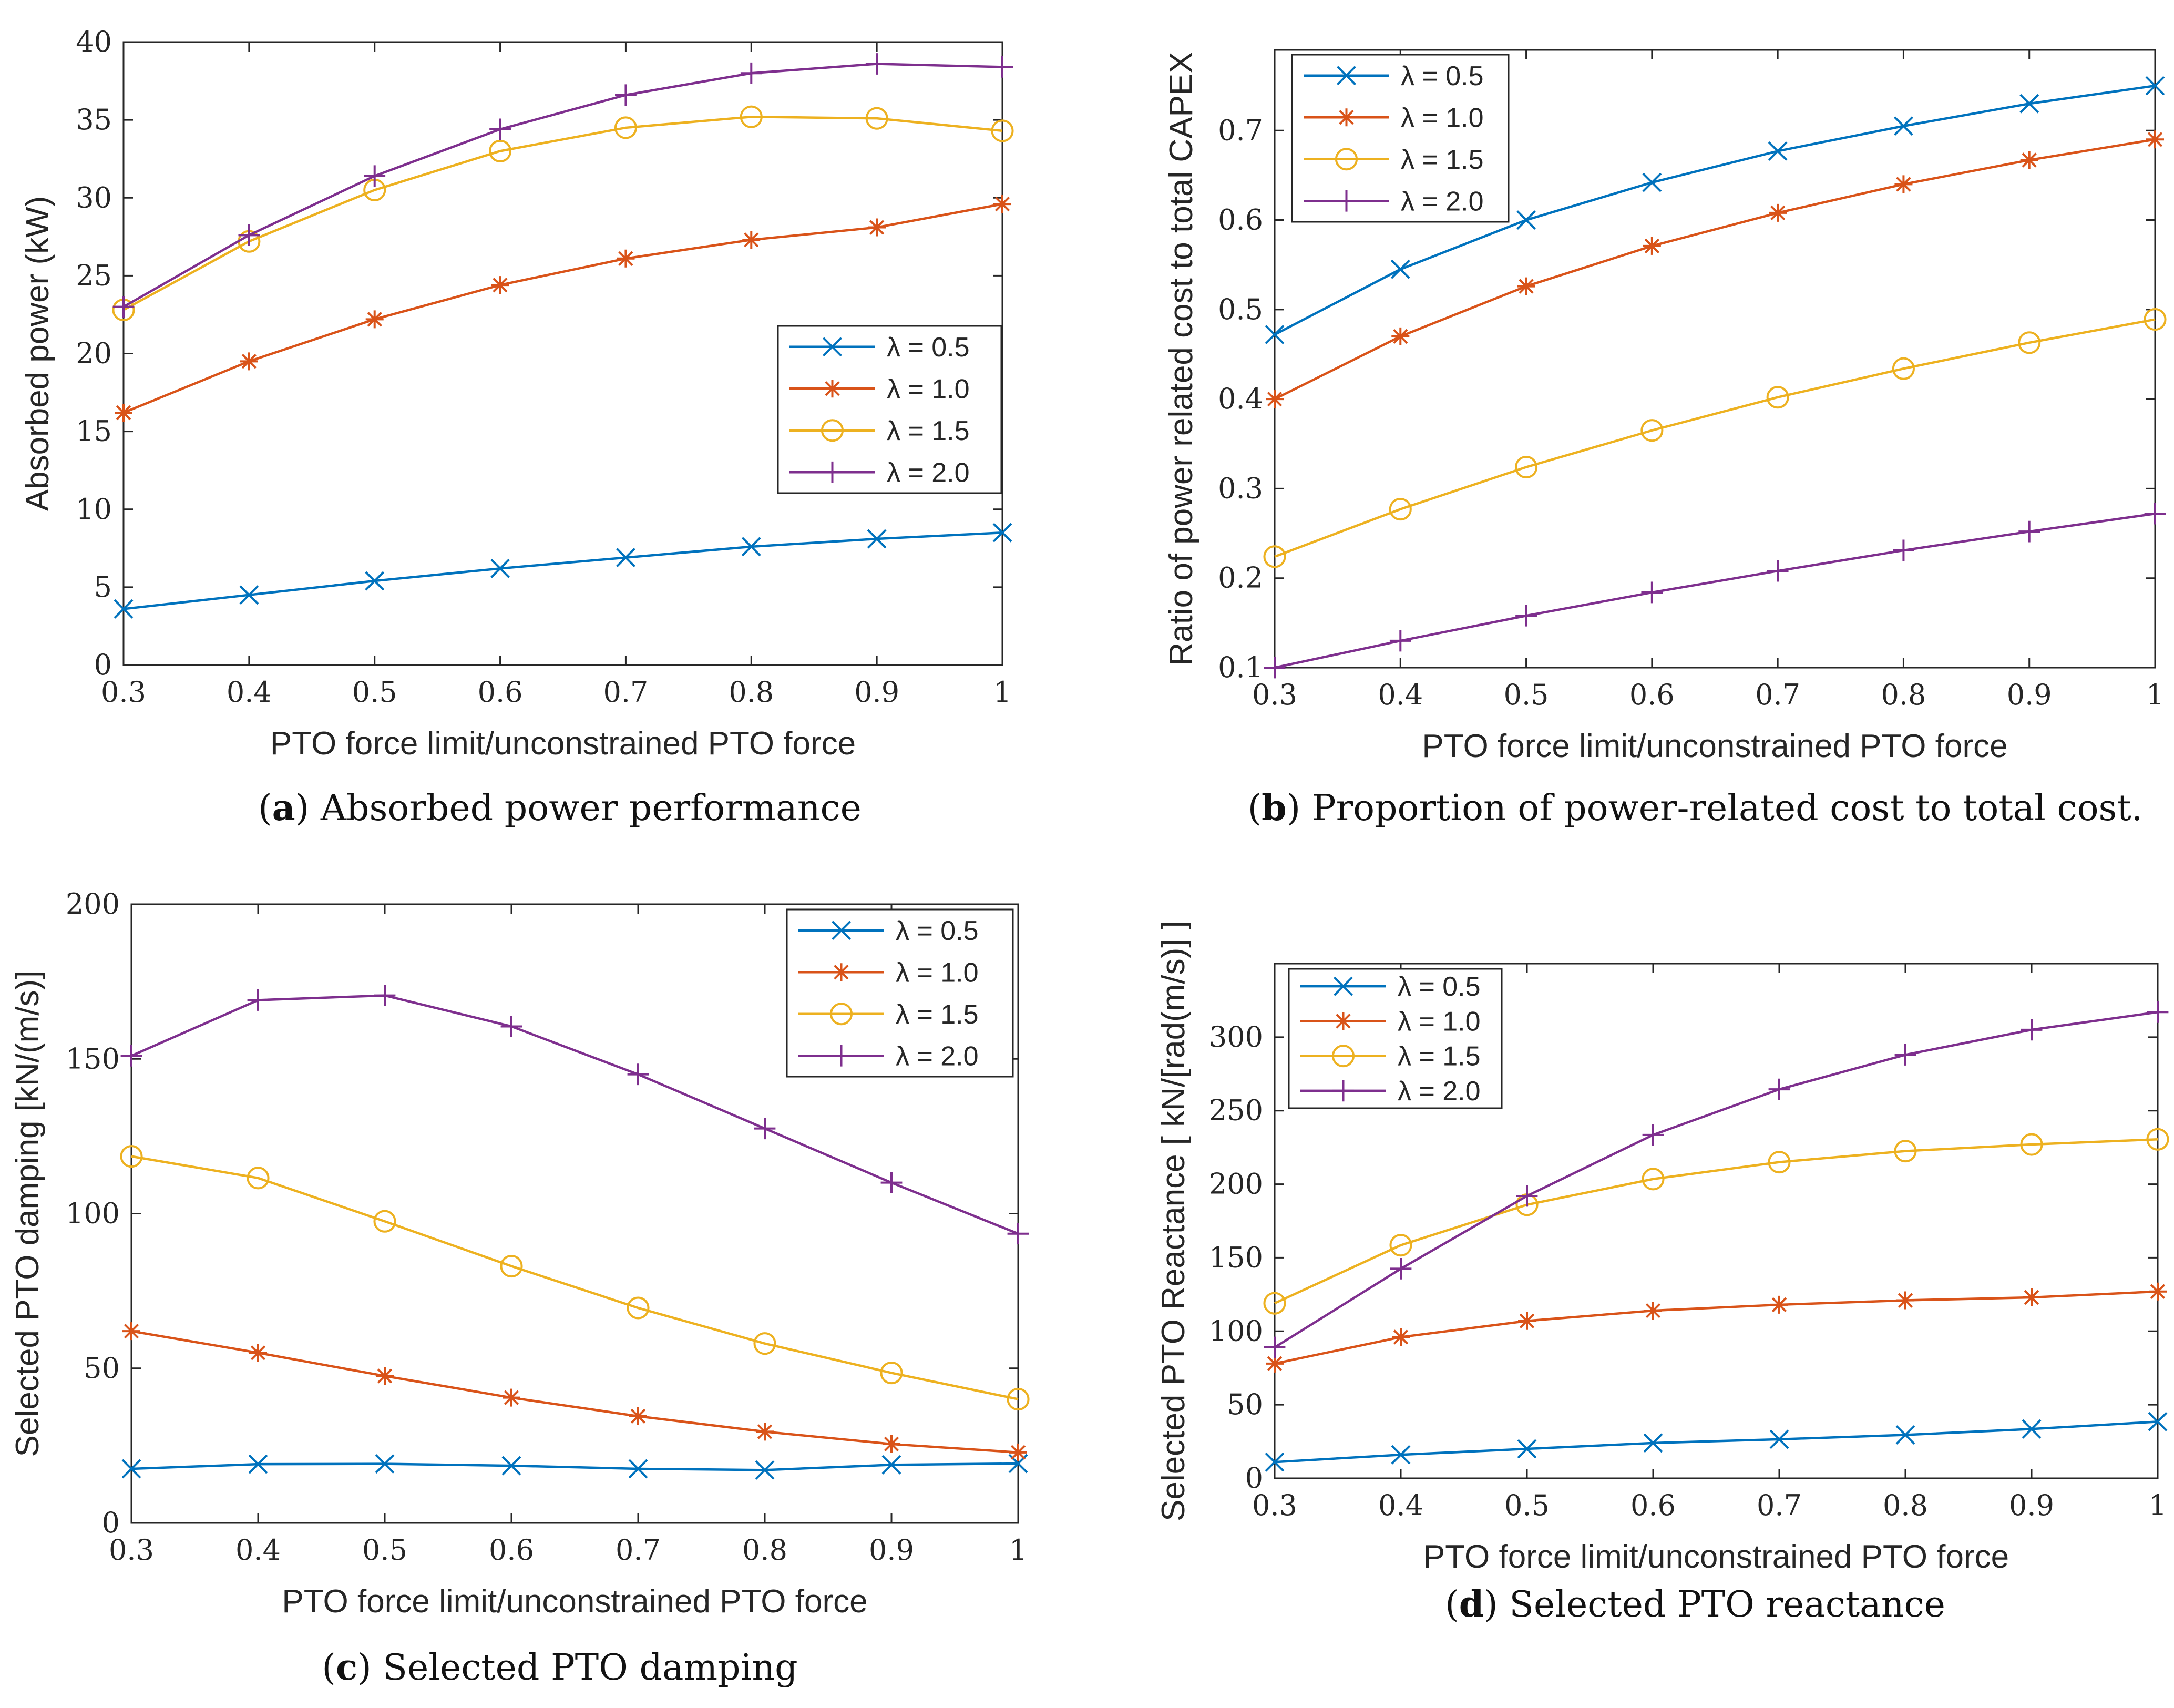 The width and height of the screenshot is (2174, 1708). I want to click on legend: λ = 0.5 λ = 1.0 λ = 1.5 λ = 2.0, so click(1400, 138).